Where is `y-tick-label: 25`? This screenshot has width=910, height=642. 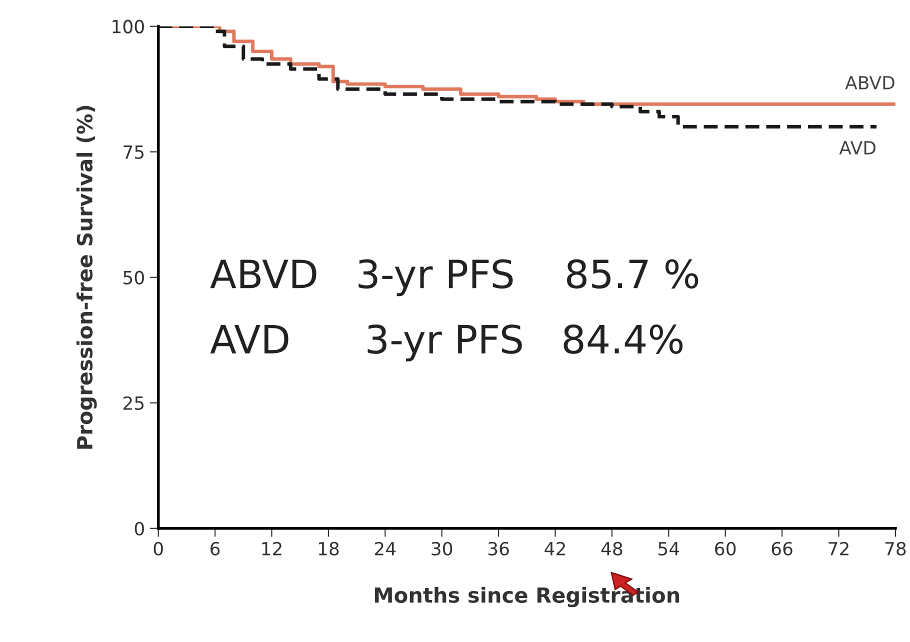 y-tick-label: 25 is located at coordinates (133, 403).